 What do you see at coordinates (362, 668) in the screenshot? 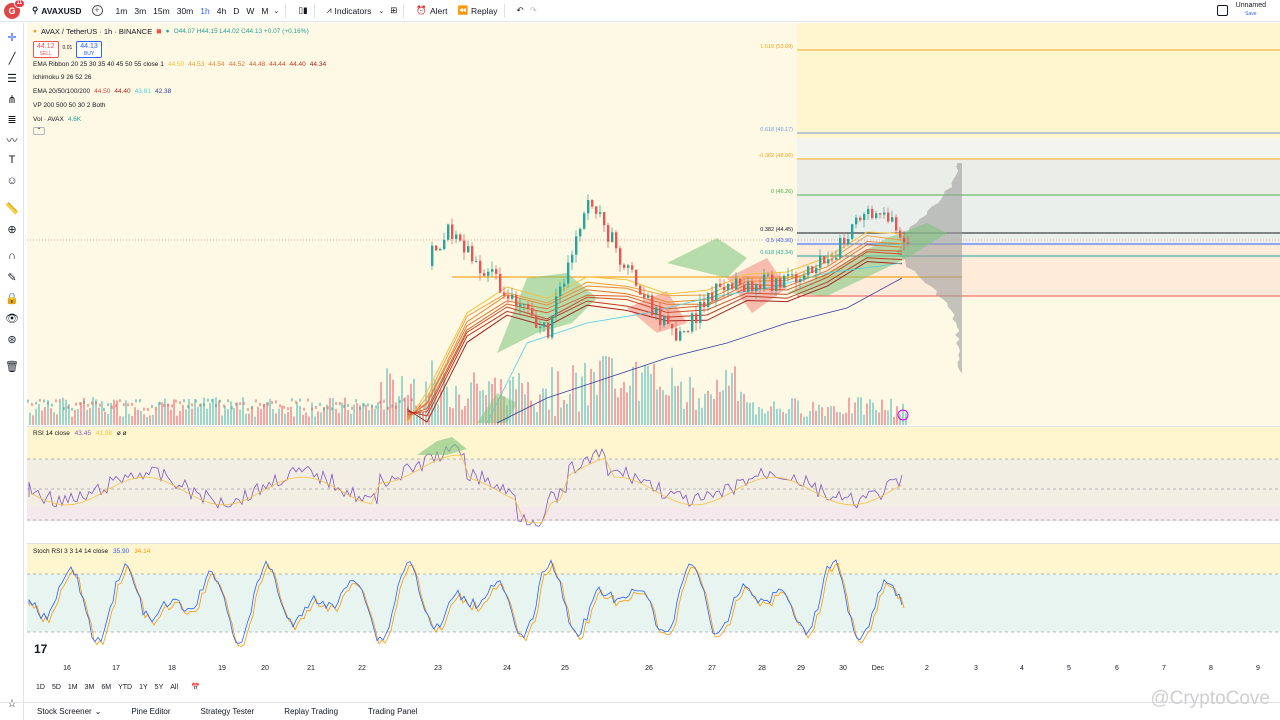
I see `time-axis-label: 22` at bounding box center [362, 668].